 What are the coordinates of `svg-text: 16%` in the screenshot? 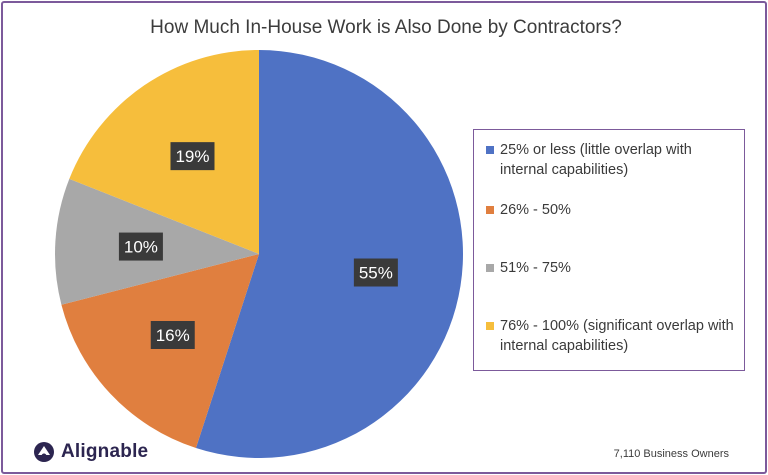 It's located at (173, 335).